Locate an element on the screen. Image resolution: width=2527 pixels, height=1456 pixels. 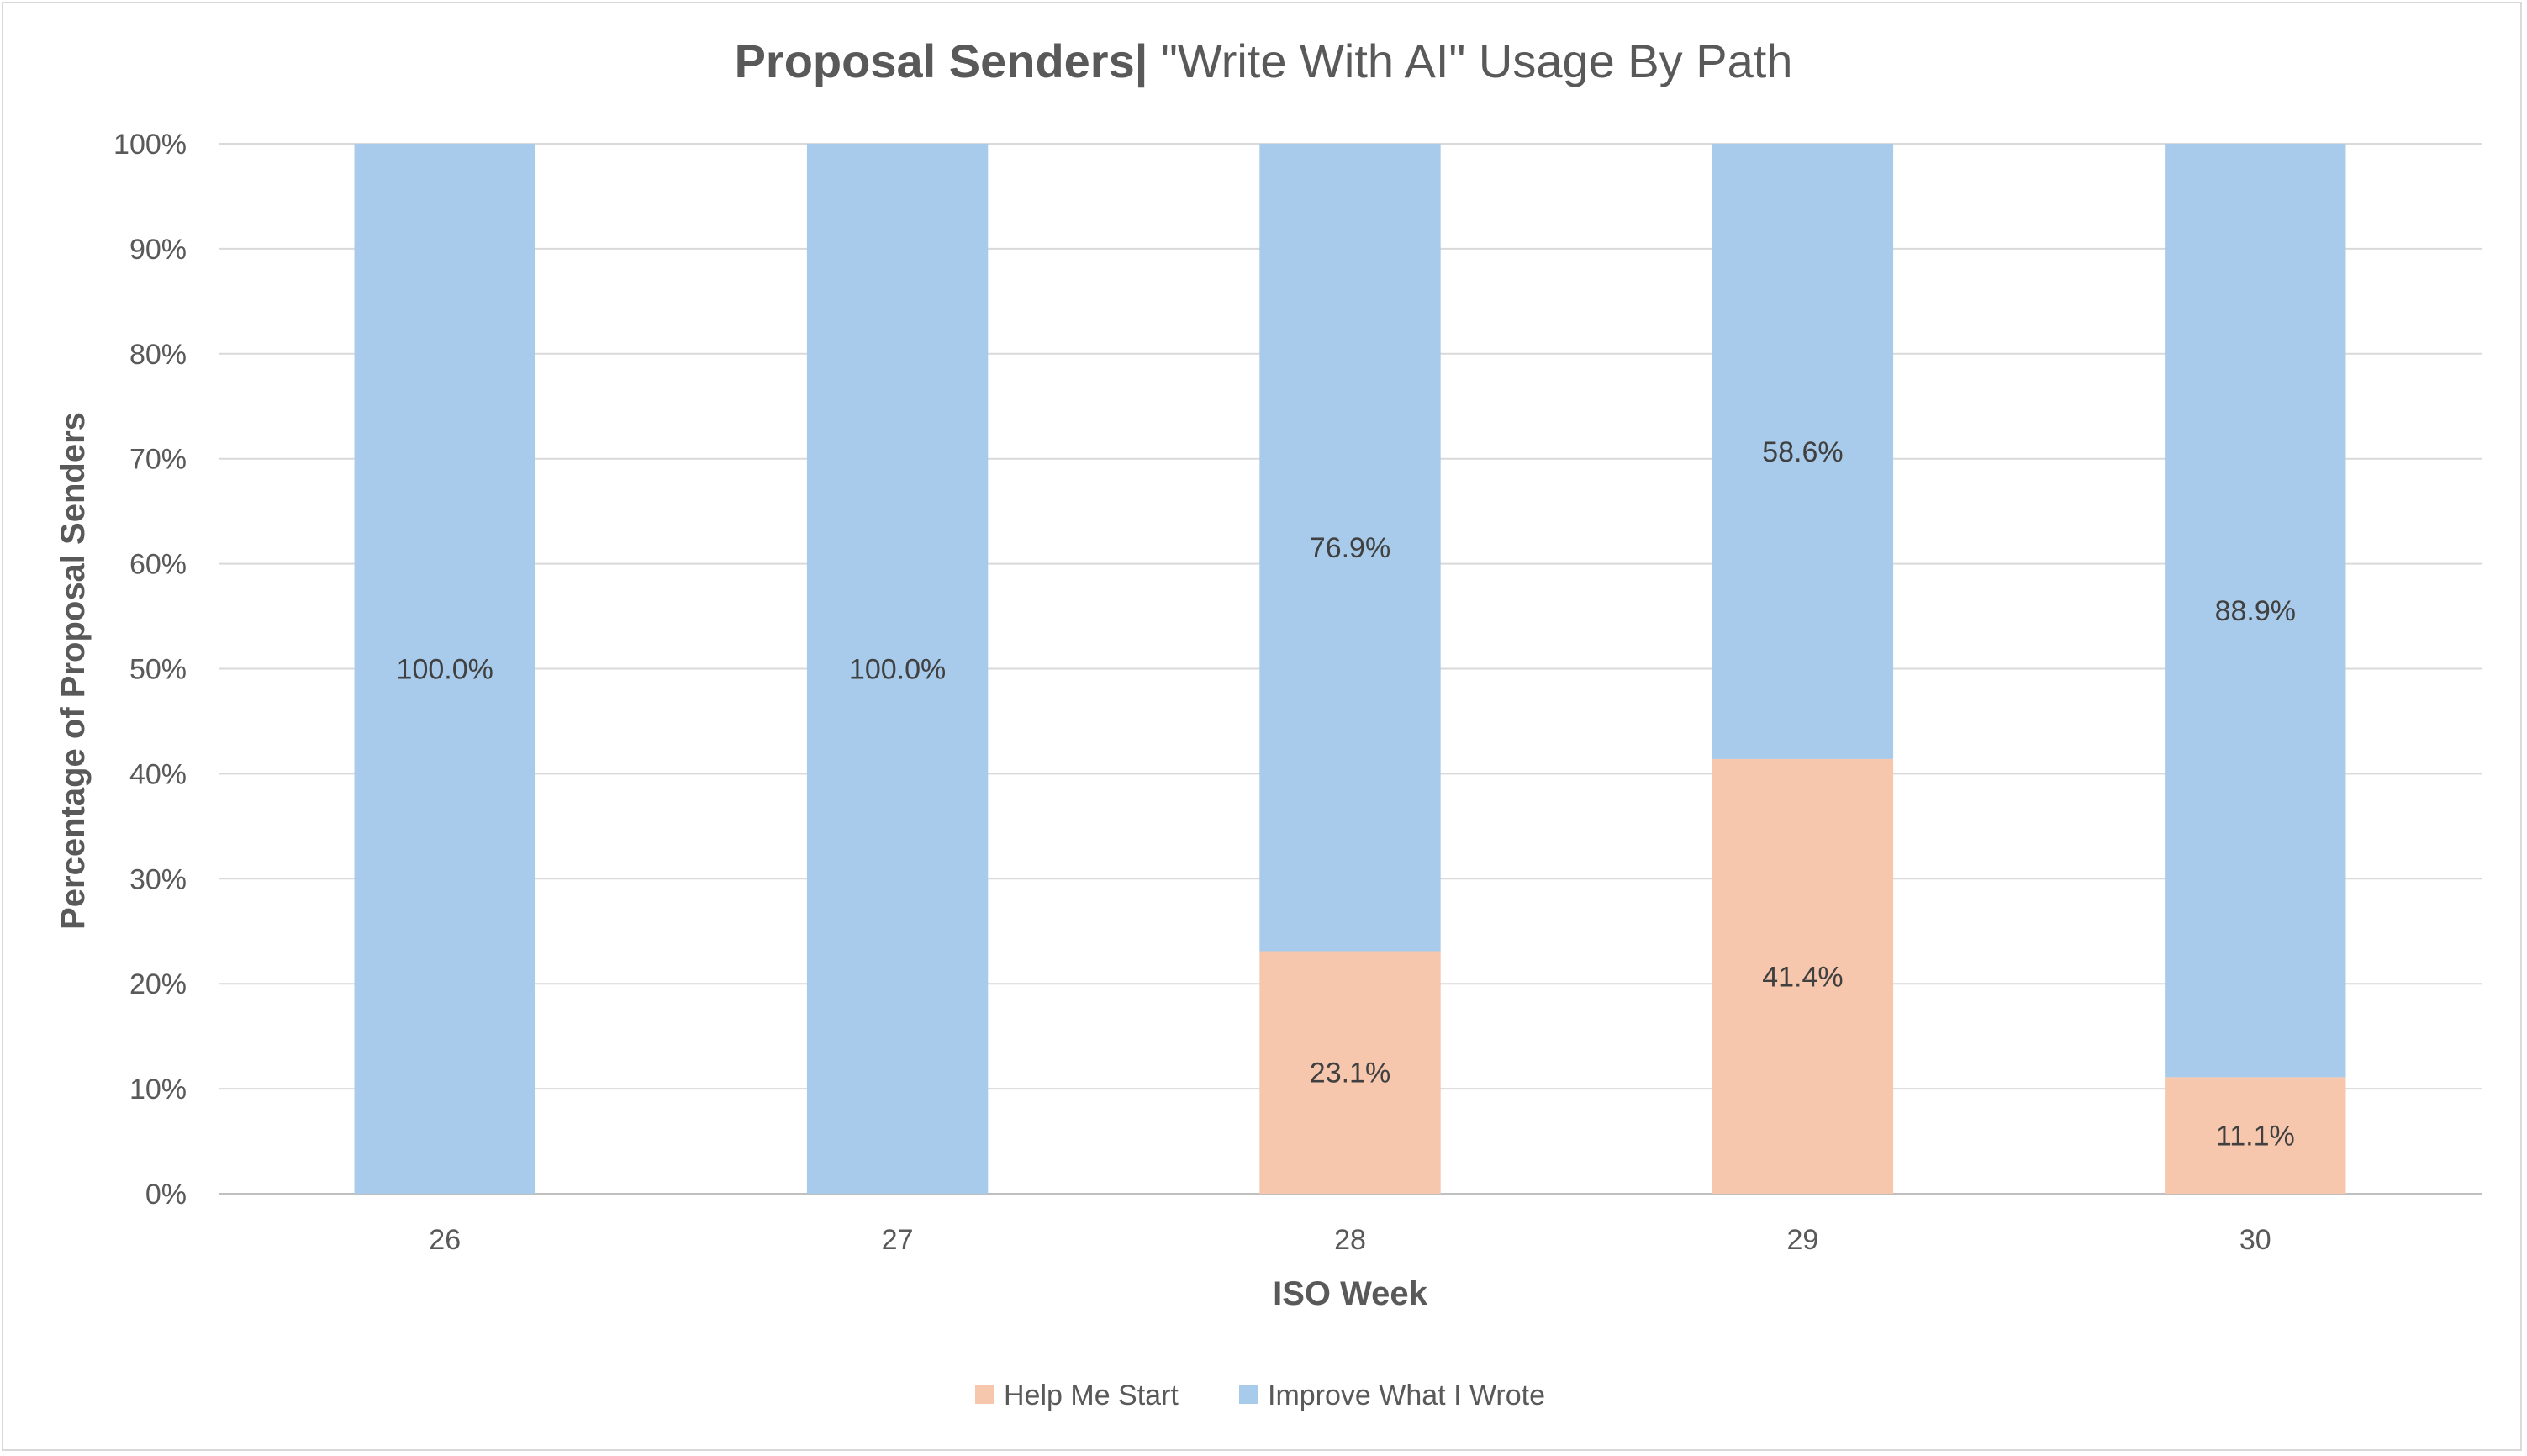
y-tick-label: 90% is located at coordinates (158, 250).